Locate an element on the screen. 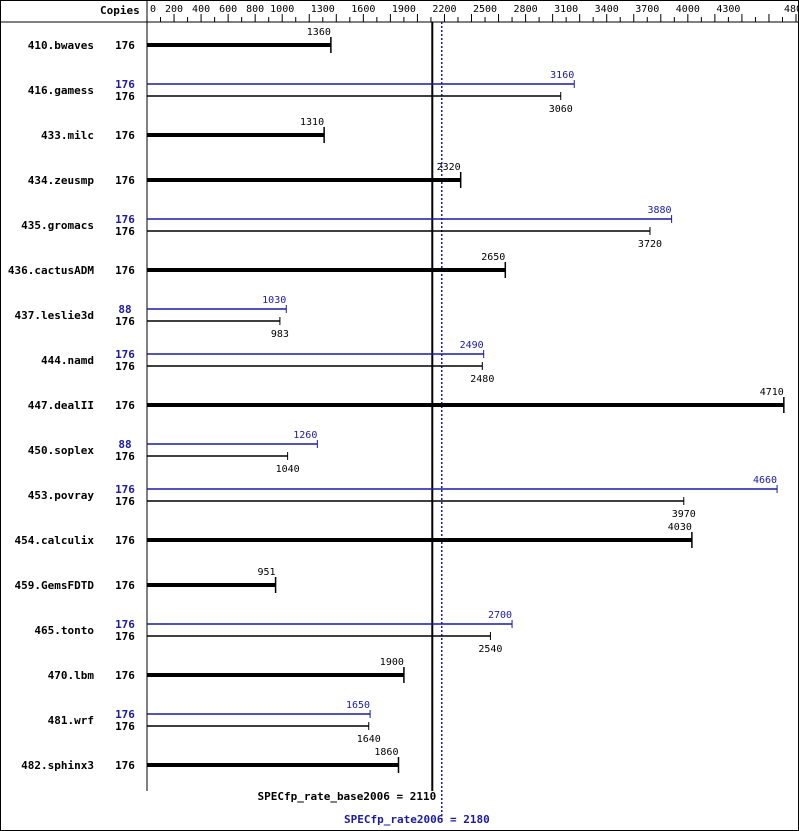  base-value-label: 1360 is located at coordinates (319, 32).